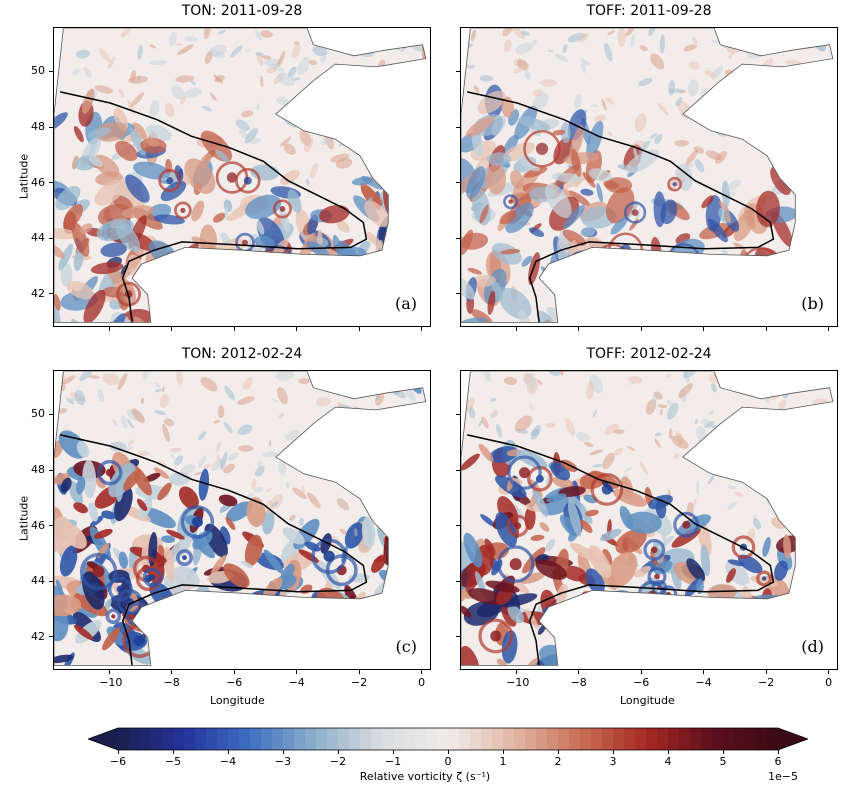 The width and height of the screenshot is (850, 795). Describe the element at coordinates (558, 761) in the screenshot. I see `colorbar-tick-label: 2` at that location.